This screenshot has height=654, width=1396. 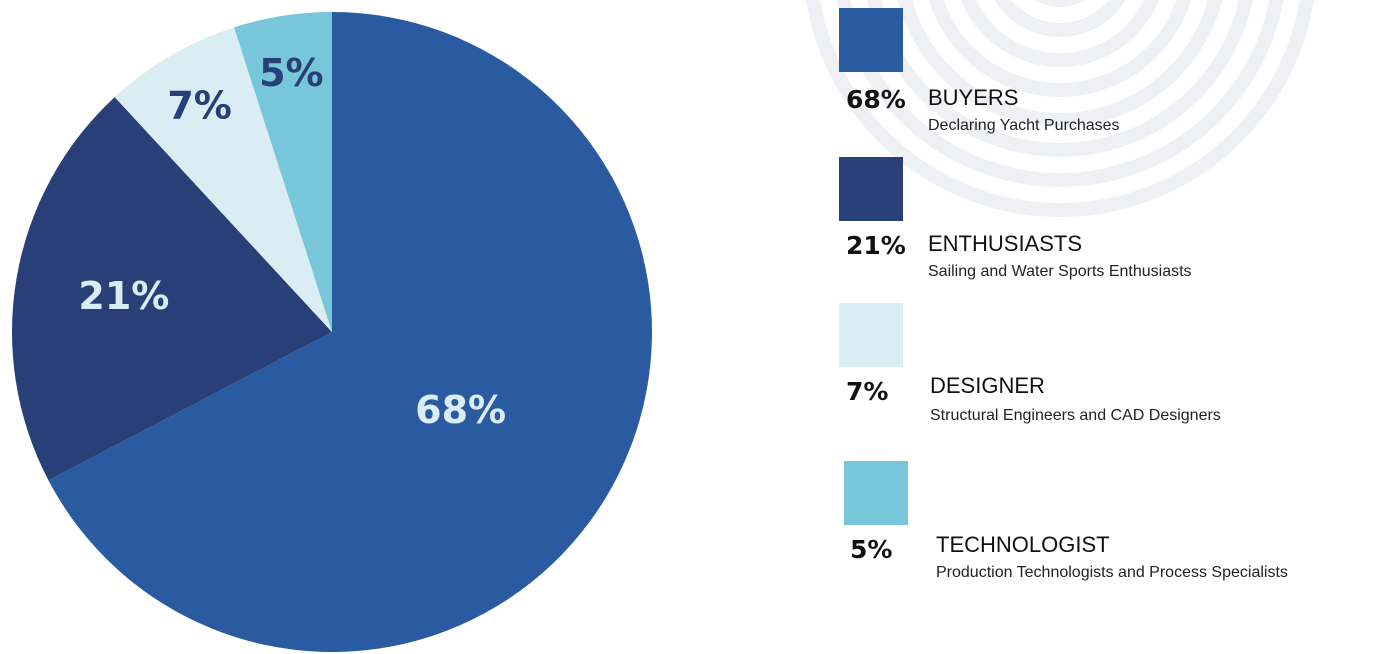 I want to click on legend-subtitle-enthusiasts: Sailing and Water Sports Enthusiasts, so click(x=1060, y=271).